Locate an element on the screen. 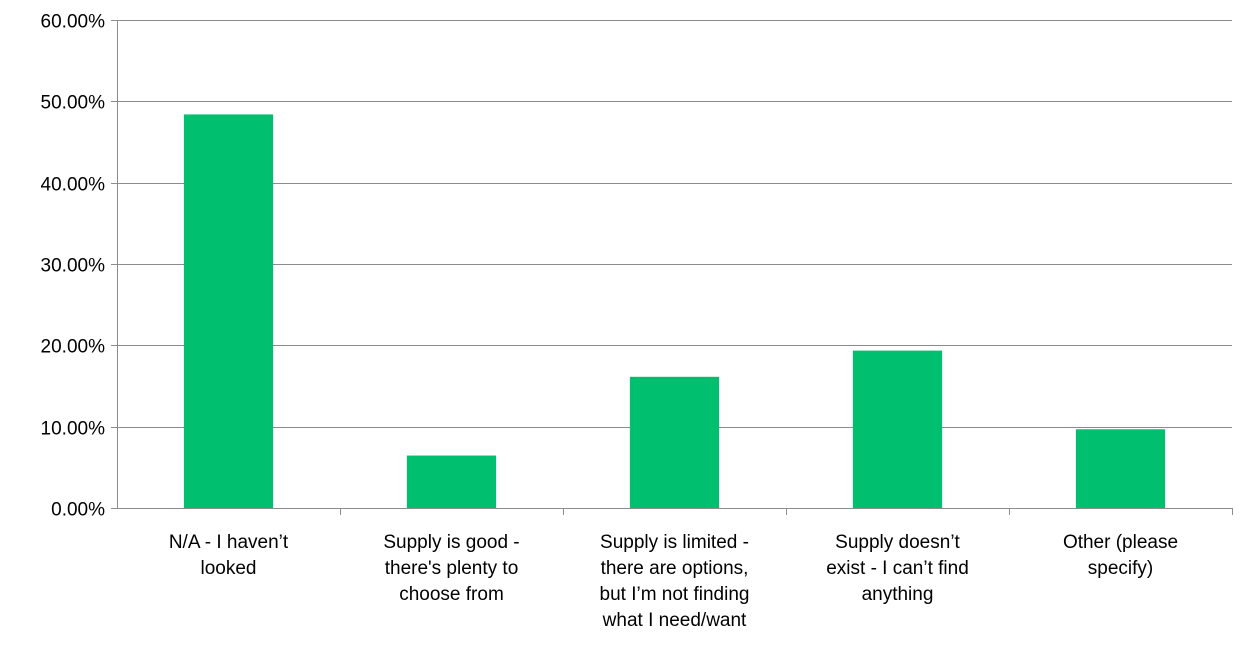 The height and width of the screenshot is (649, 1242). category-label-line: there's plenty to is located at coordinates (452, 568).